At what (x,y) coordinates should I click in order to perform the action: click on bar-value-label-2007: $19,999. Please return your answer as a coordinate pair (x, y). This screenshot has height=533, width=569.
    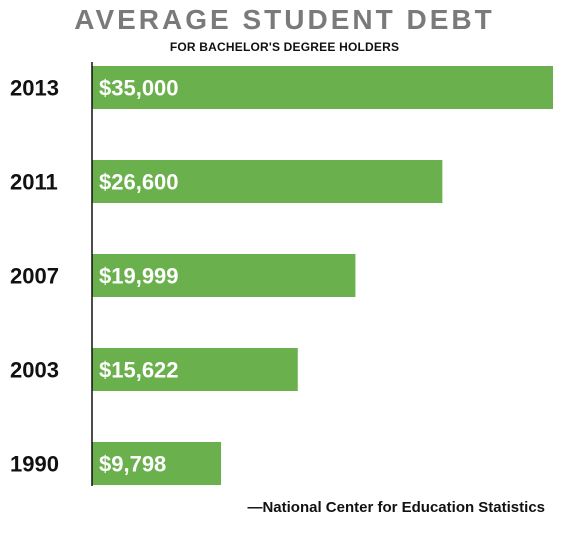
    Looking at the image, I should click on (139, 276).